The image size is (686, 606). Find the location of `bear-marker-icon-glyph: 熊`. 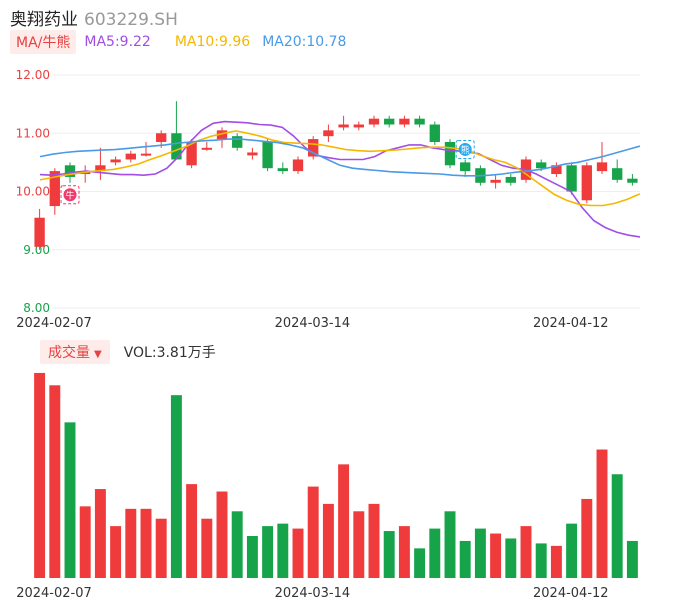

bear-marker-icon-glyph: 熊 is located at coordinates (465, 150).